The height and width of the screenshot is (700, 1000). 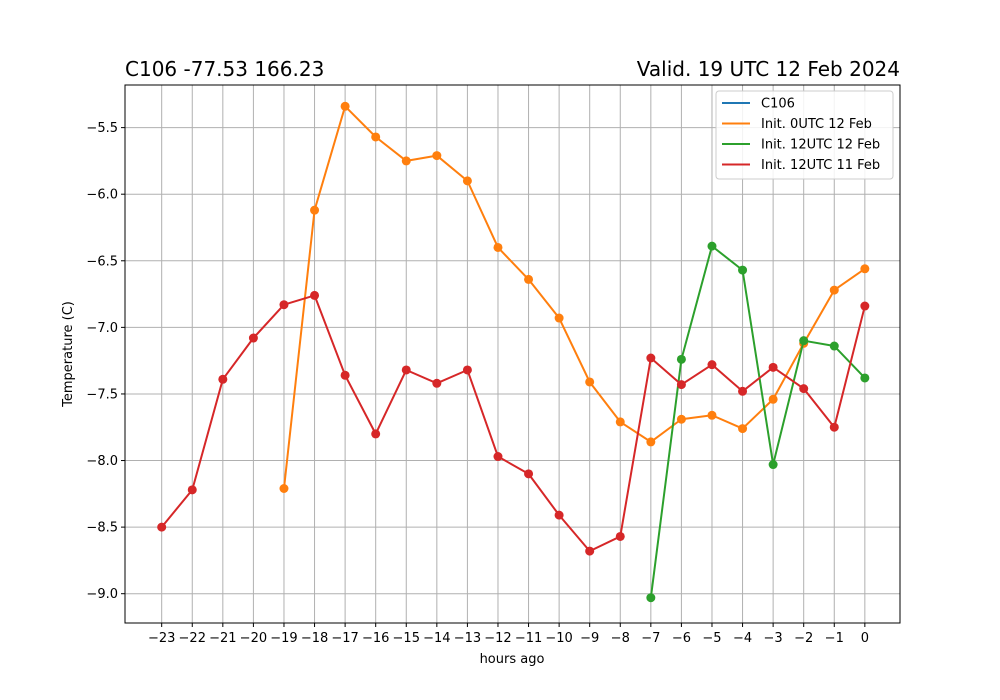 I want to click on y-tick-label: −6.0, so click(x=102, y=195).